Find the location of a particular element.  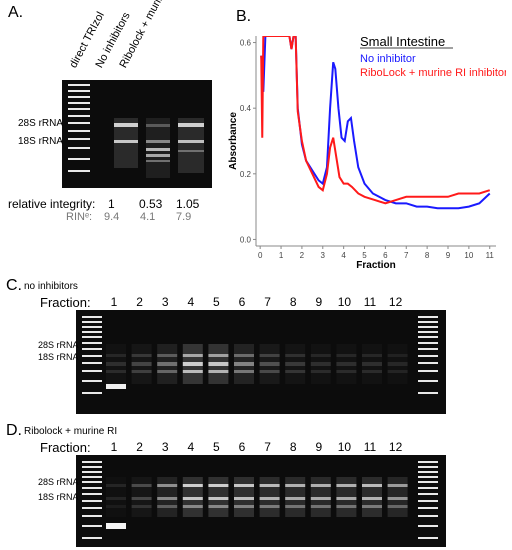

band-label-28s-d: 28S rRNA is located at coordinates (58, 482).